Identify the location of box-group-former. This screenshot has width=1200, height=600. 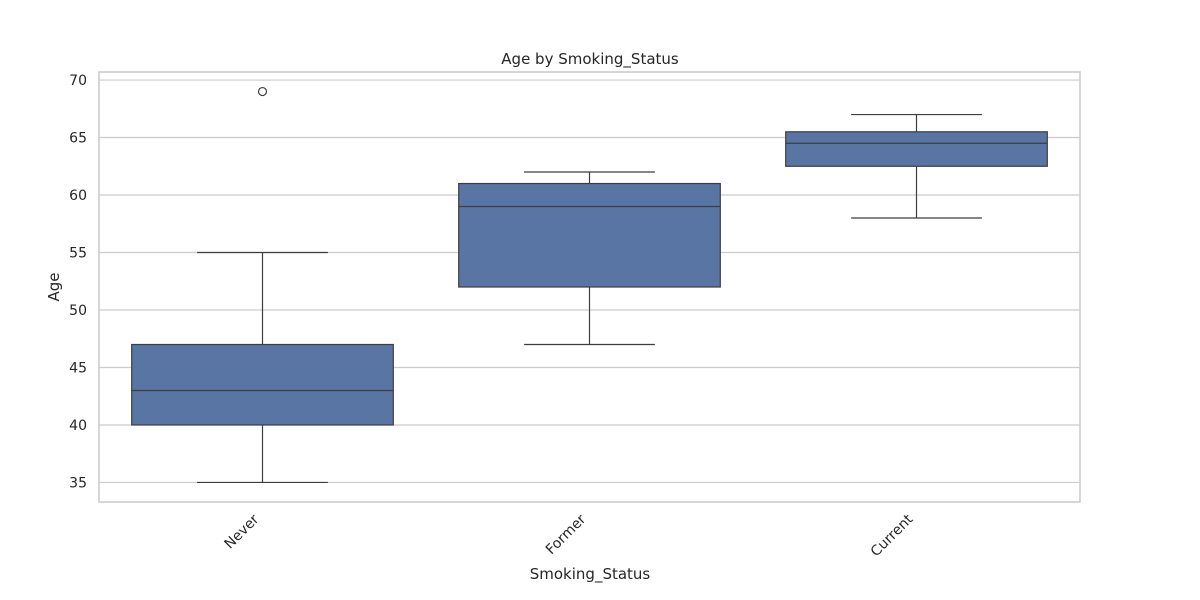
(589, 258).